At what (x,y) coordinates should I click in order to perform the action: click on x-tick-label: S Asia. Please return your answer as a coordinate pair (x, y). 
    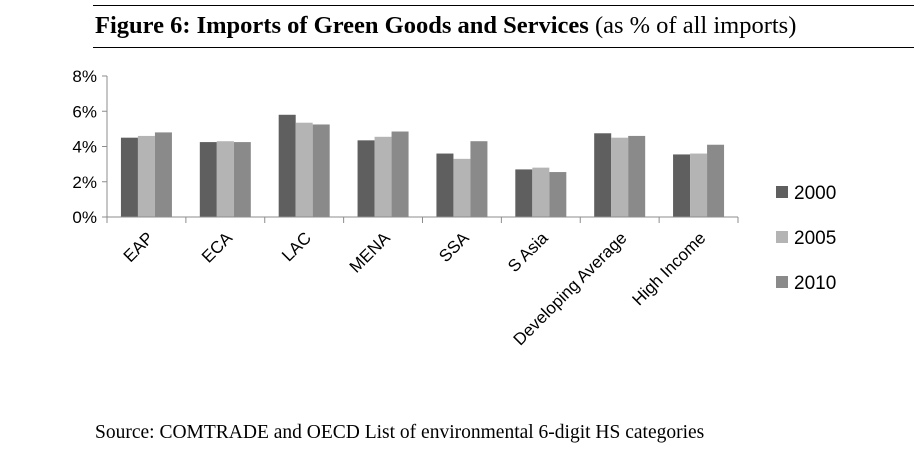
    Looking at the image, I should click on (528, 252).